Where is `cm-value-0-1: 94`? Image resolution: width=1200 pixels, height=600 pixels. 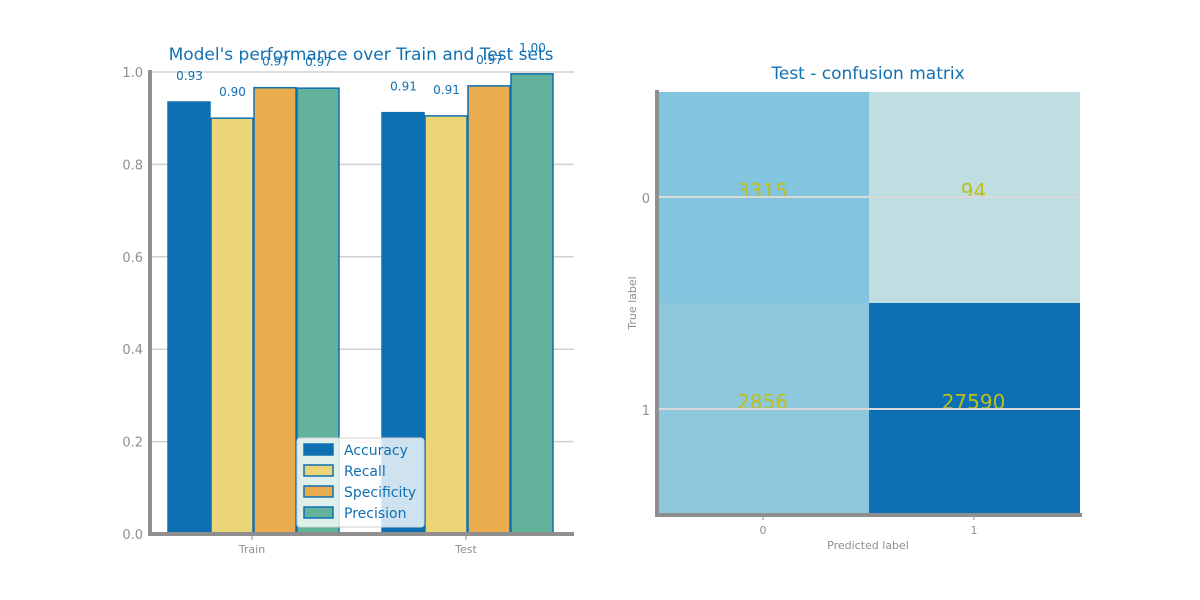 cm-value-0-1: 94 is located at coordinates (973, 191).